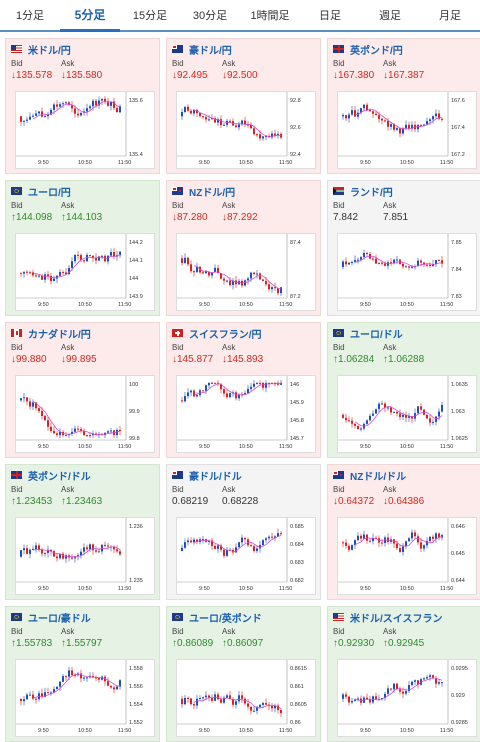 The image size is (480, 742). I want to click on candlestick-chart: 146 145.9 145.8 145.7 9:50 10:50 11:50, so click(246, 414).